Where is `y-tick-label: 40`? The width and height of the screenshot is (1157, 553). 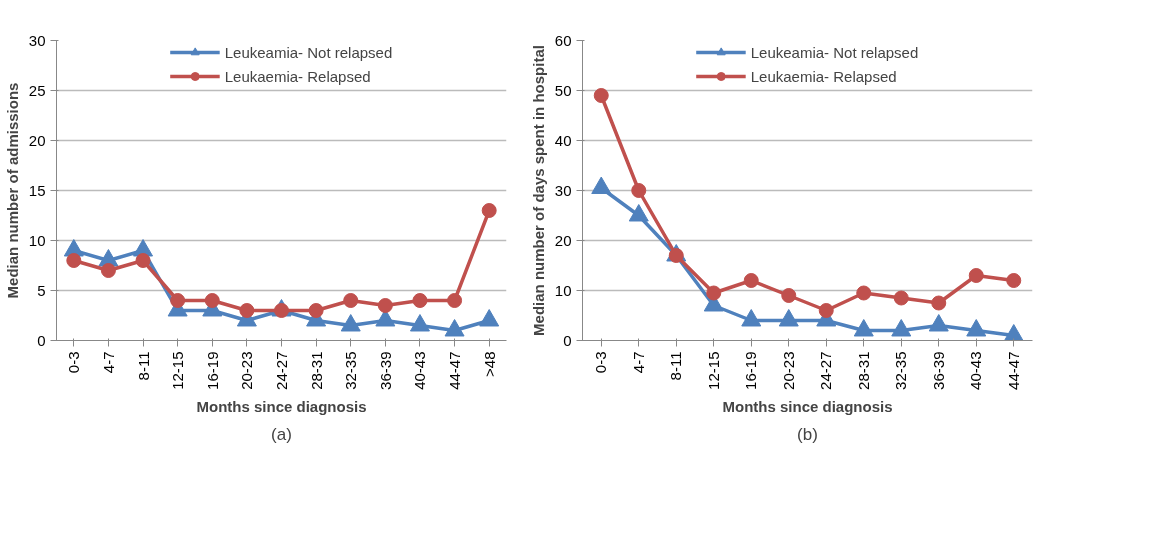
y-tick-label: 40 is located at coordinates (563, 140).